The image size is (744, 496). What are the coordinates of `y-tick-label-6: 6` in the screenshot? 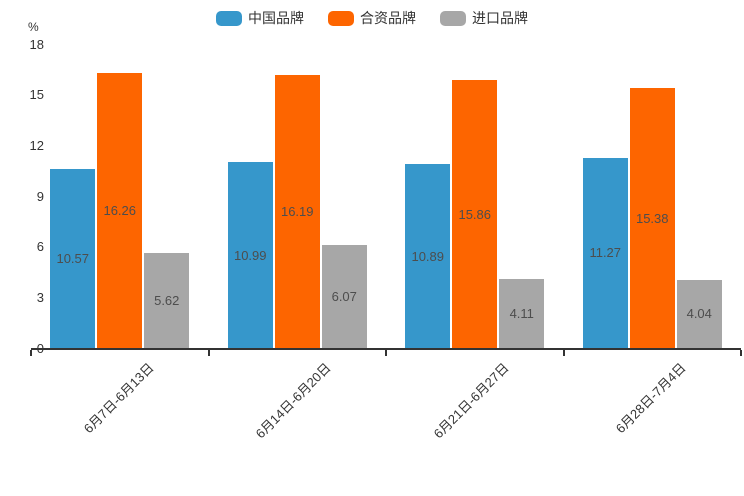 It's located at (40, 247).